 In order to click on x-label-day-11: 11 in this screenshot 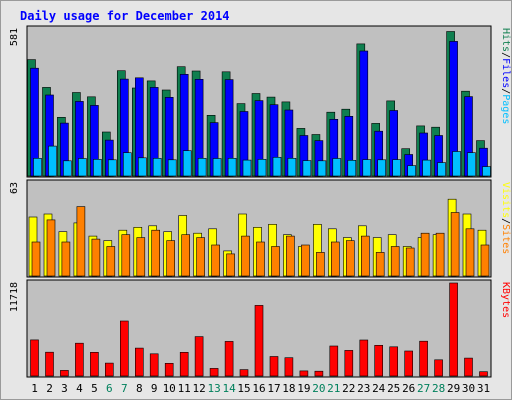, I will do `click(184, 388)`.